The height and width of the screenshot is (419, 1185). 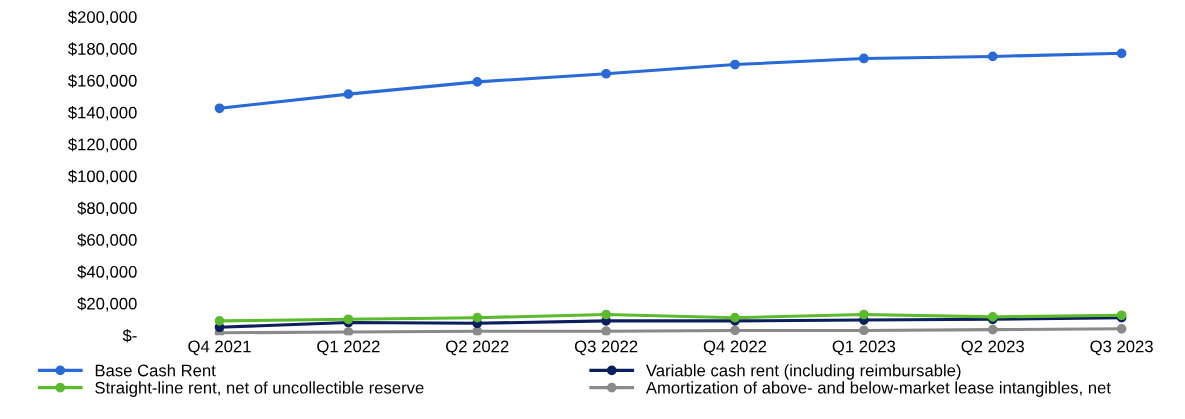 I want to click on legend-label: Base Cash Rent, so click(x=155, y=370).